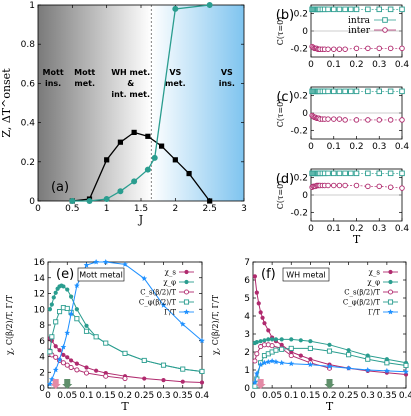  What do you see at coordinates (28, 84) in the screenshot?
I see `y-tick-label: 0.6` at bounding box center [28, 84].